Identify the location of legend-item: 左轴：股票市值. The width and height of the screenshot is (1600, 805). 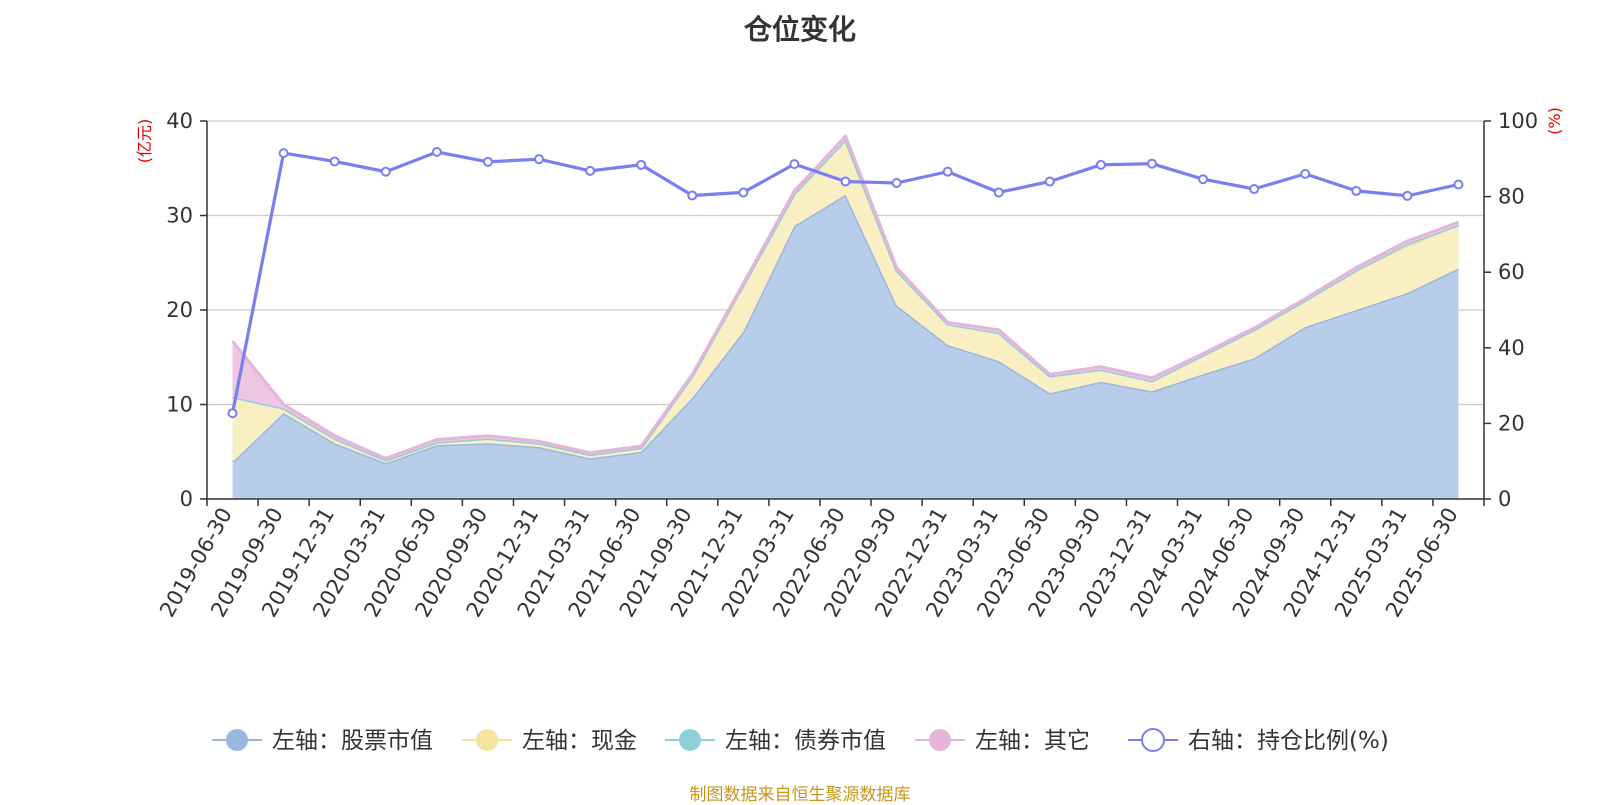
(322, 741).